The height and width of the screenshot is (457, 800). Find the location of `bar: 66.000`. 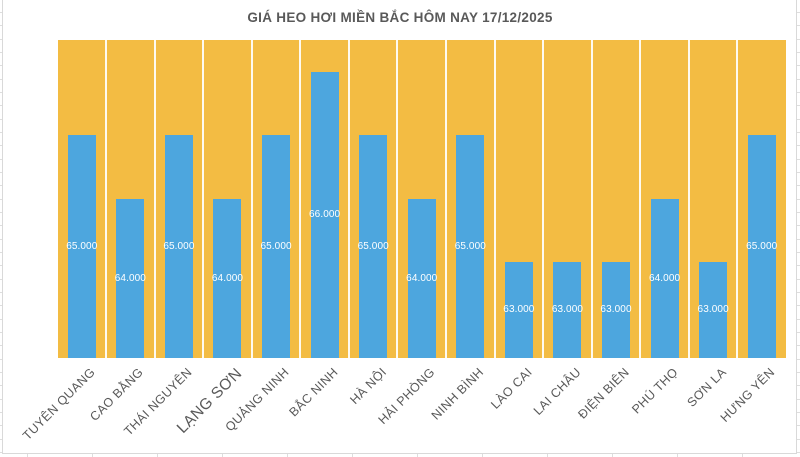

bar: 66.000 is located at coordinates (325, 214).